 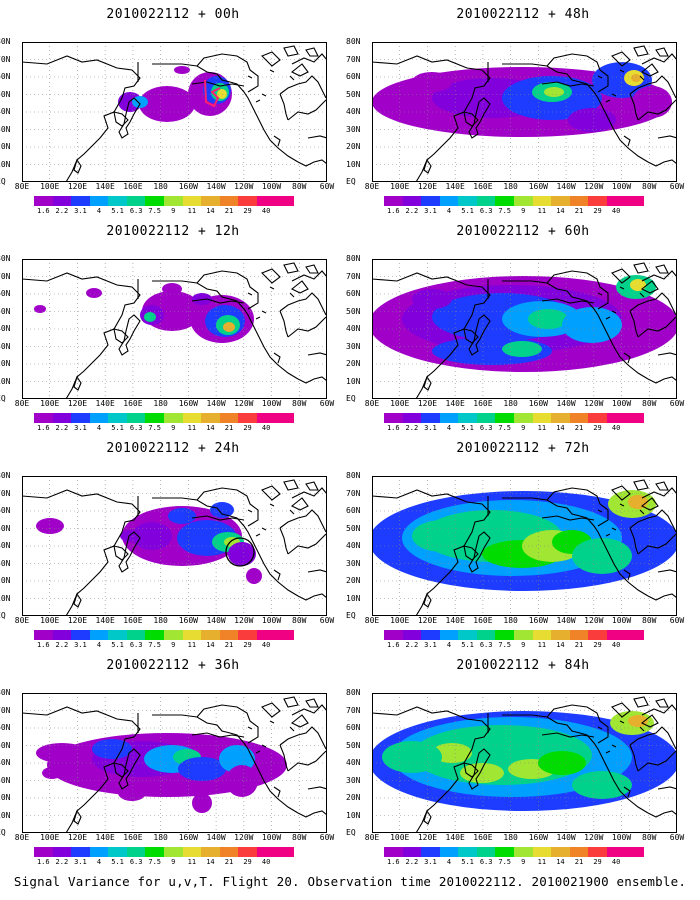 I want to click on colorbar-level: 40, so click(x=616, y=645).